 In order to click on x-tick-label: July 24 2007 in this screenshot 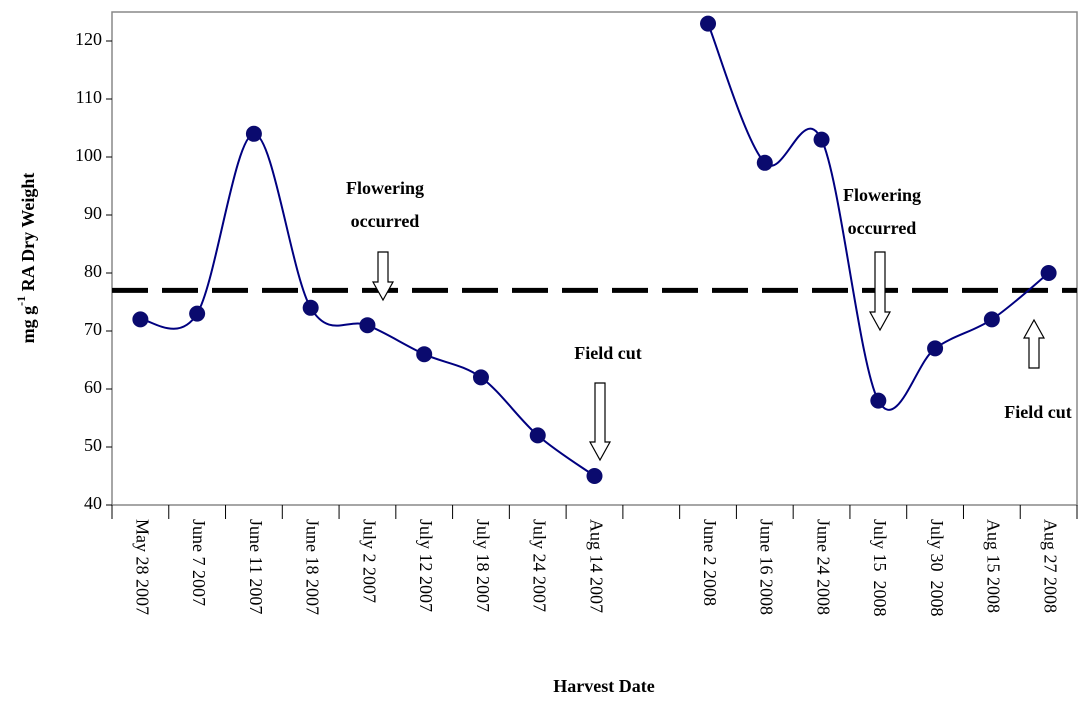, I will do `click(540, 565)`.